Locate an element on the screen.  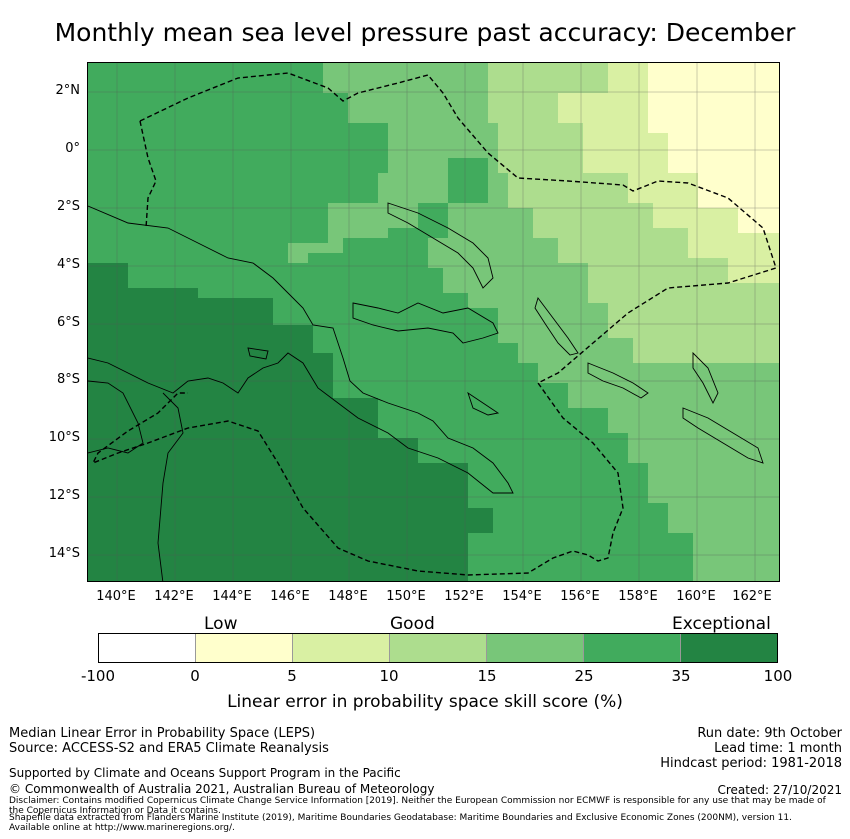
category-exceptional: Exceptional is located at coordinates (721, 624).